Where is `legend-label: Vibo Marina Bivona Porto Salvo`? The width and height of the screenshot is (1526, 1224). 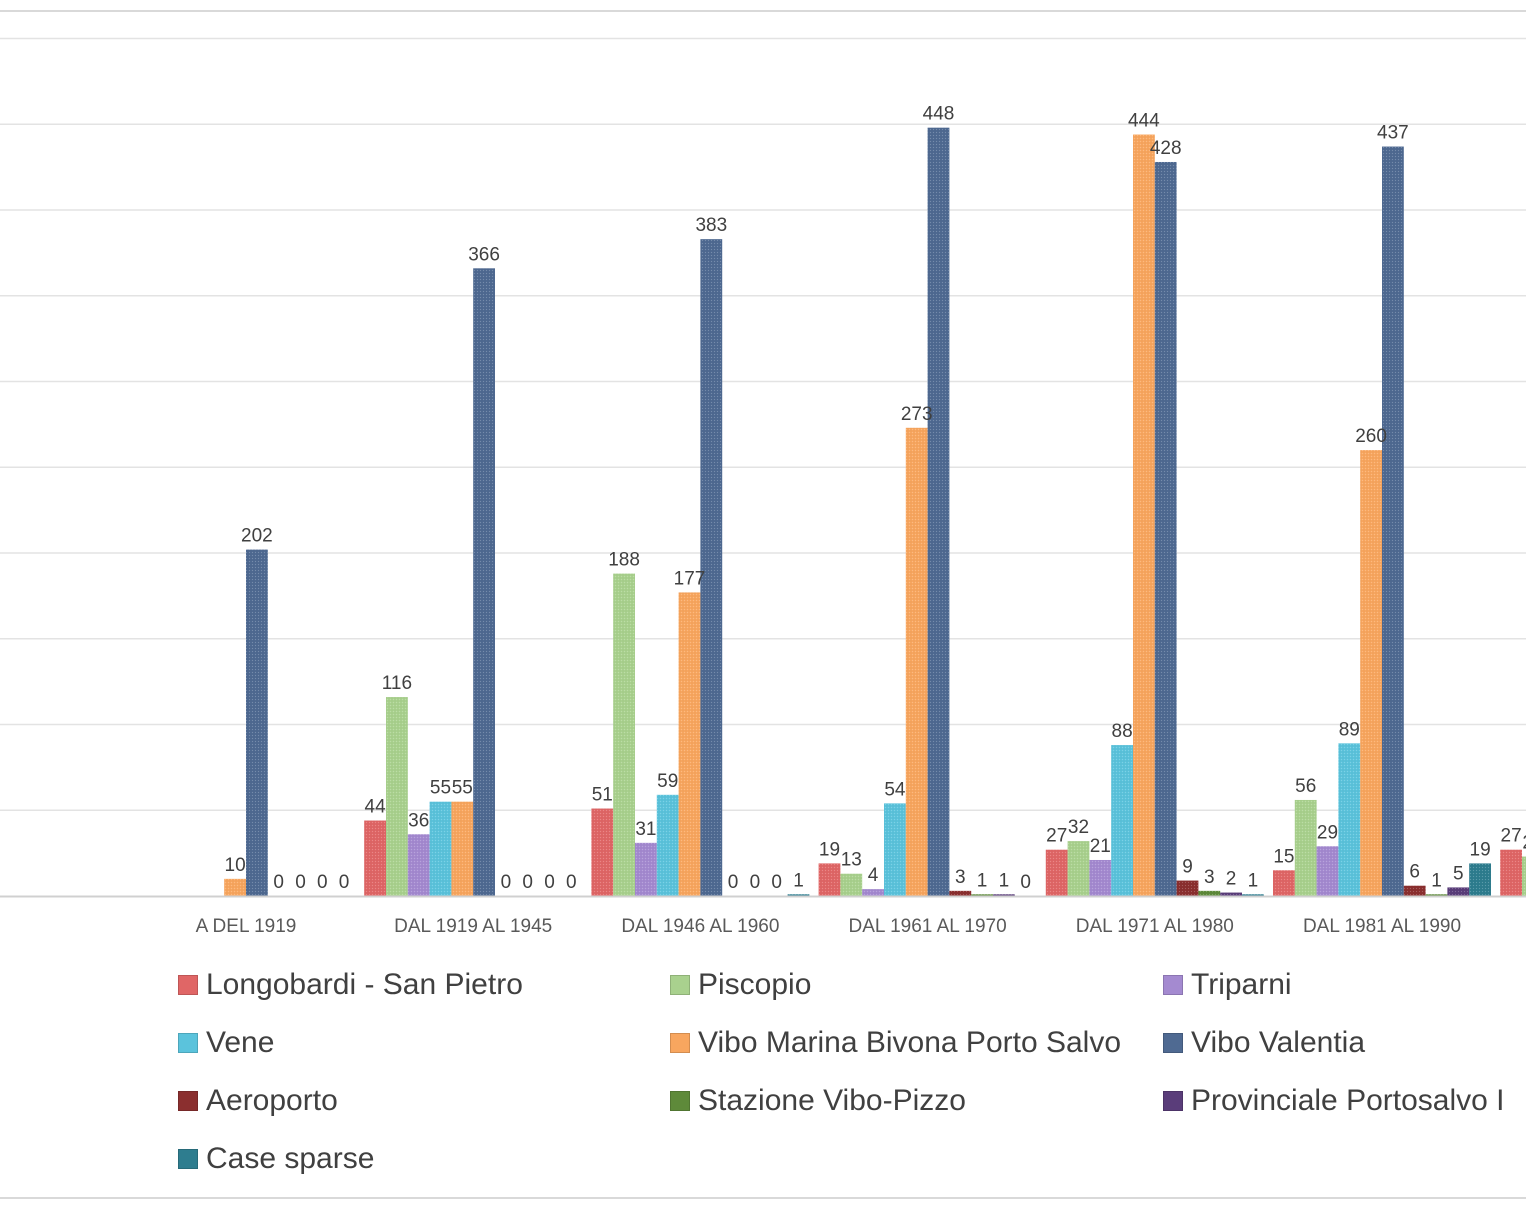
legend-label: Vibo Marina Bivona Porto Salvo is located at coordinates (910, 1042).